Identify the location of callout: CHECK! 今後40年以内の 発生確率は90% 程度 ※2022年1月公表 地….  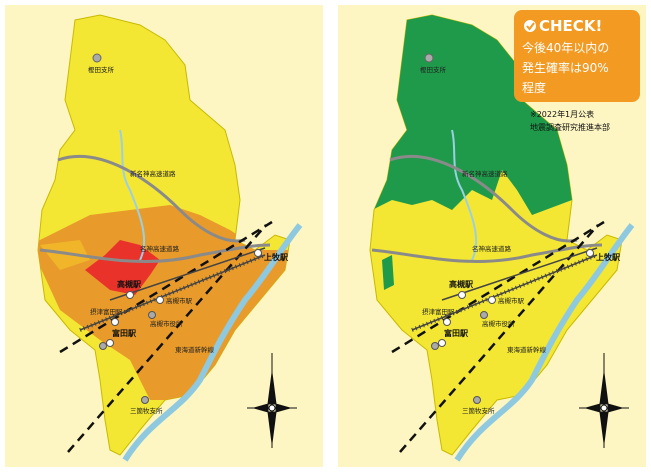
(577, 71).